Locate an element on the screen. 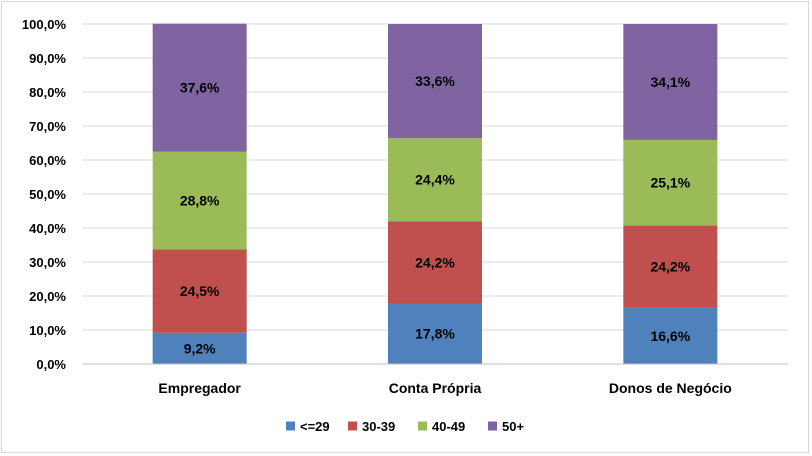 Image resolution: width=812 pixels, height=456 pixels. legend-item: 50+ is located at coordinates (506, 426).